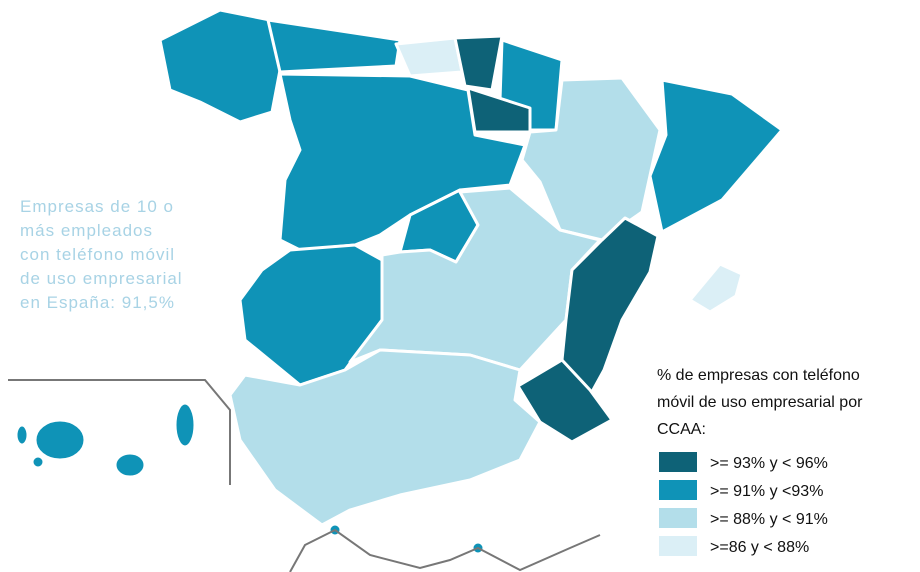  What do you see at coordinates (101, 278) in the screenshot?
I see `annotation-line: de uso empresarial` at bounding box center [101, 278].